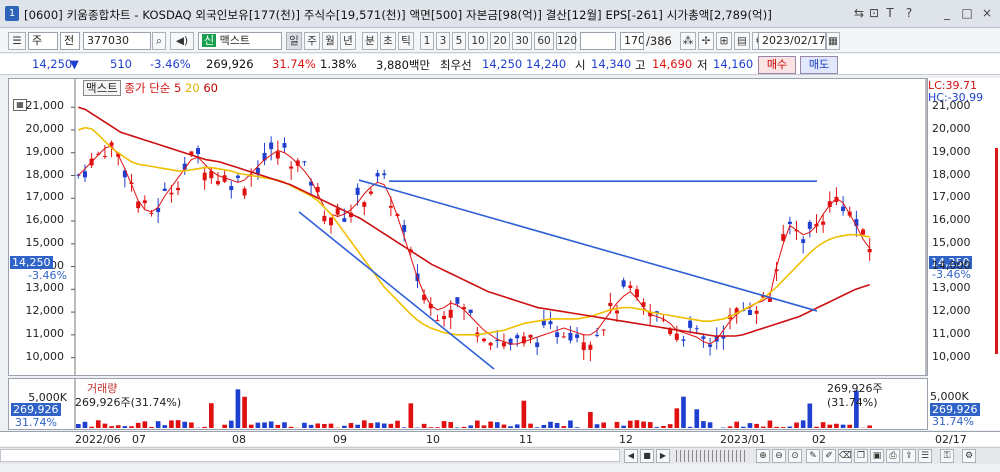 This screenshot has width=1000, height=472. What do you see at coordinates (688, 41) in the screenshot?
I see `grid-icon: ⁂` at bounding box center [688, 41].